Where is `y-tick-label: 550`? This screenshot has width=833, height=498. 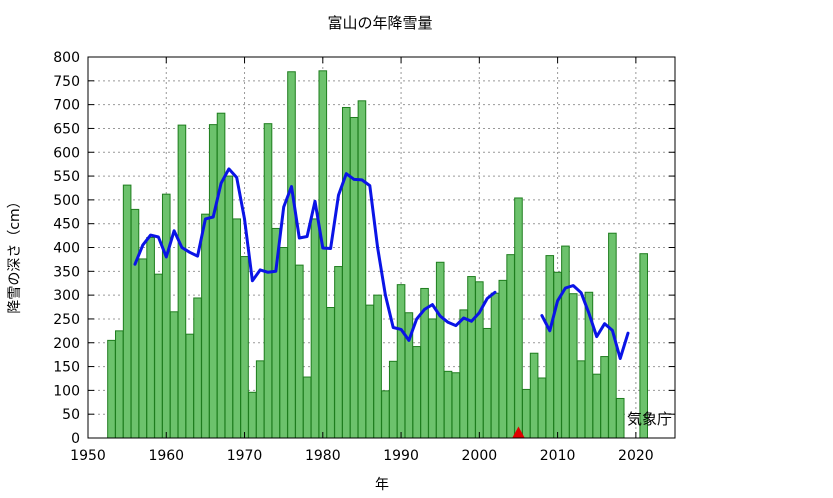
y-tick-label: 550 is located at coordinates (66, 177).